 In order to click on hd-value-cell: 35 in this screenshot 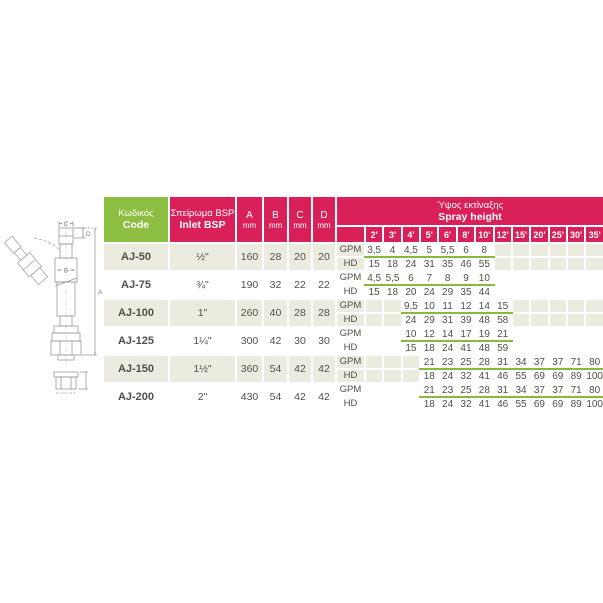, I will do `click(448, 264)`.